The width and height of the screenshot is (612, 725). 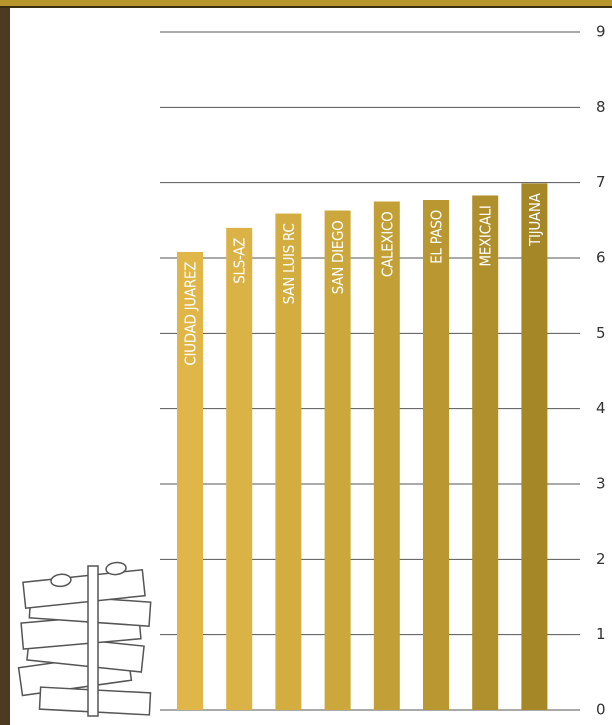 I want to click on bar-label: EL PASO, so click(x=437, y=237).